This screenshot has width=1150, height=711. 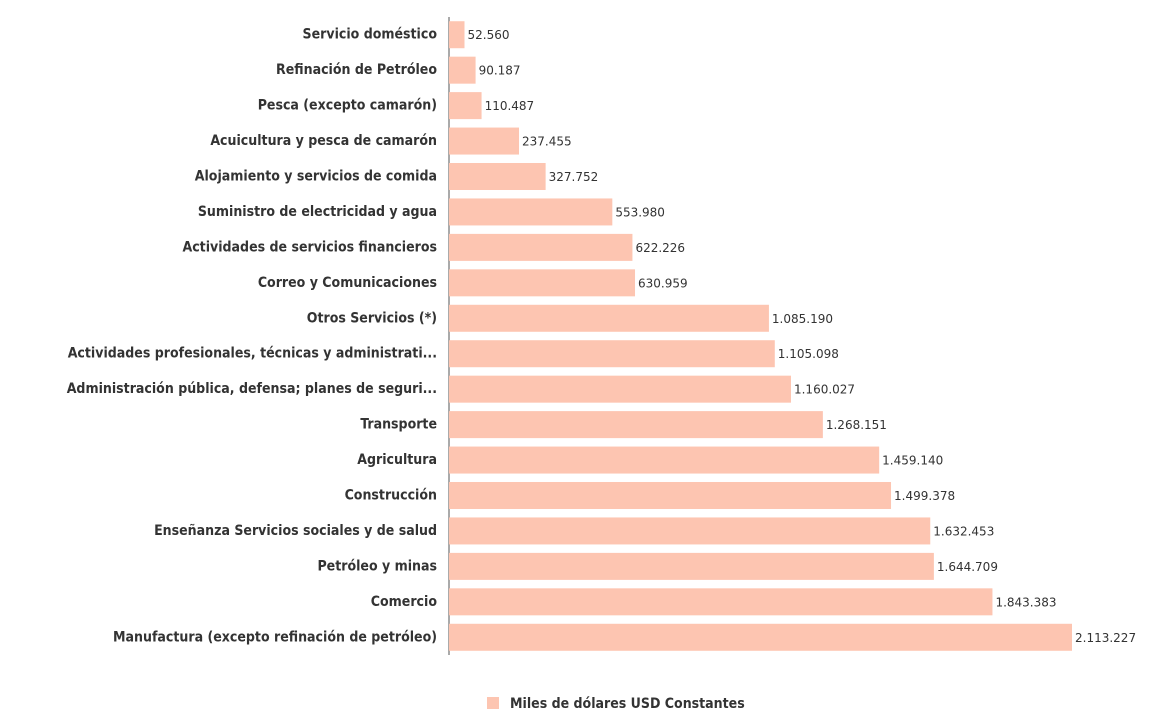 What do you see at coordinates (627, 703) in the screenshot?
I see `legend-label: Miles de dólares USD Constantes` at bounding box center [627, 703].